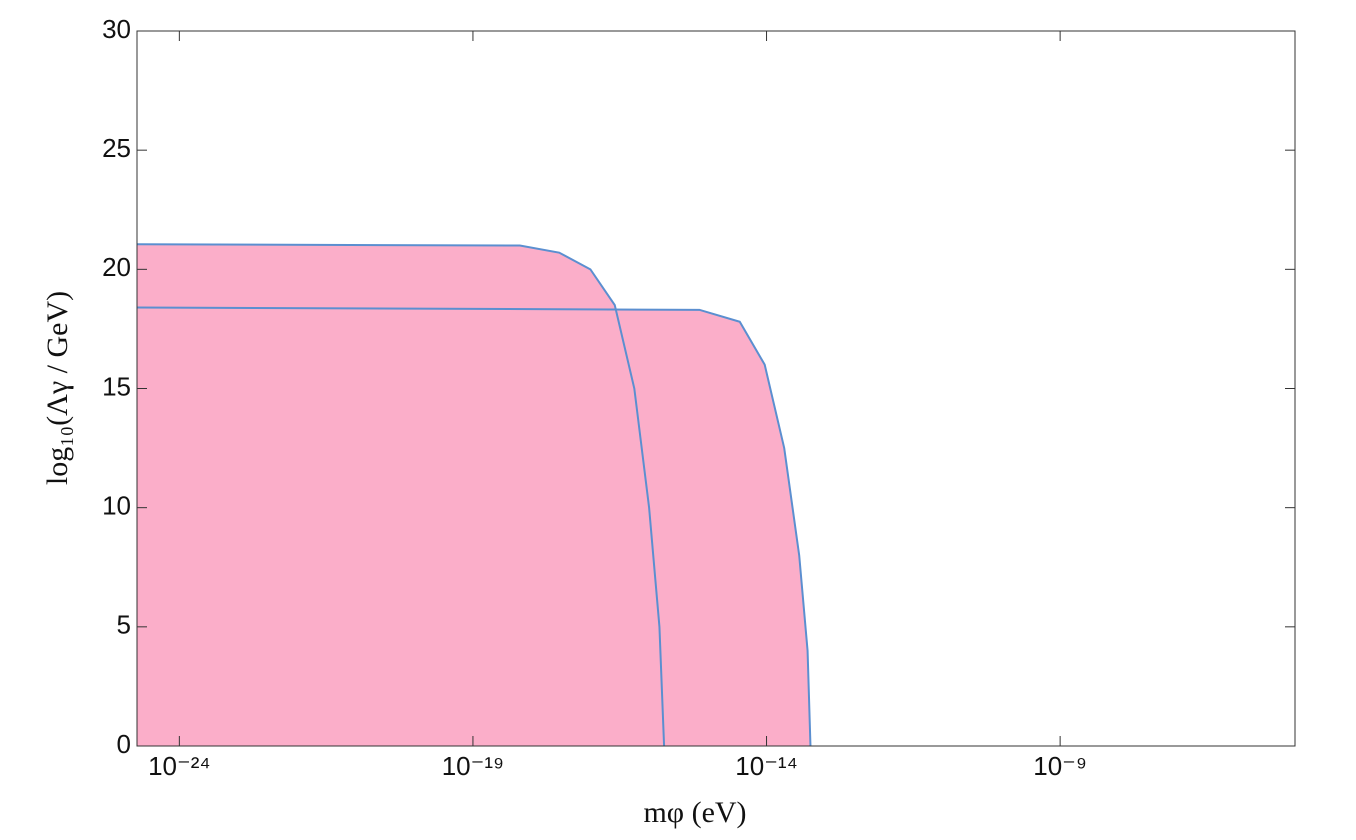 The height and width of the screenshot is (840, 1356). I want to click on x-tick-label: 10⁻¹⁹, so click(473, 766).